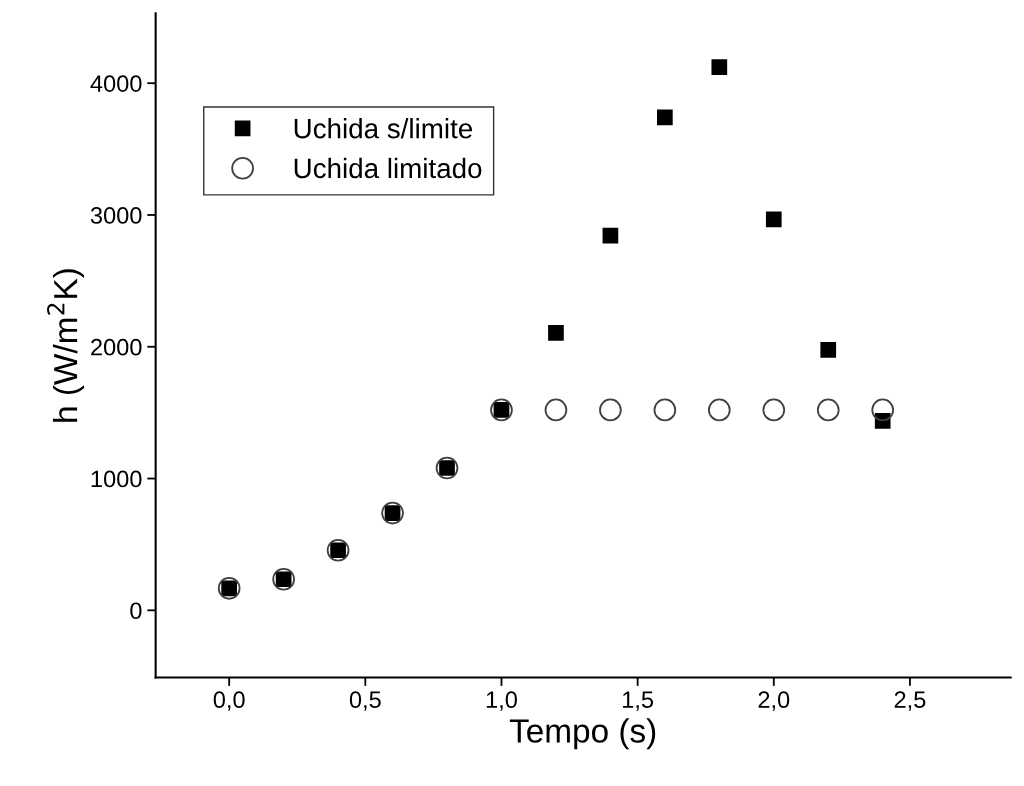 This screenshot has height=786, width=1024. Describe the element at coordinates (774, 701) in the screenshot. I see `x-tick-label: 2,0` at that location.